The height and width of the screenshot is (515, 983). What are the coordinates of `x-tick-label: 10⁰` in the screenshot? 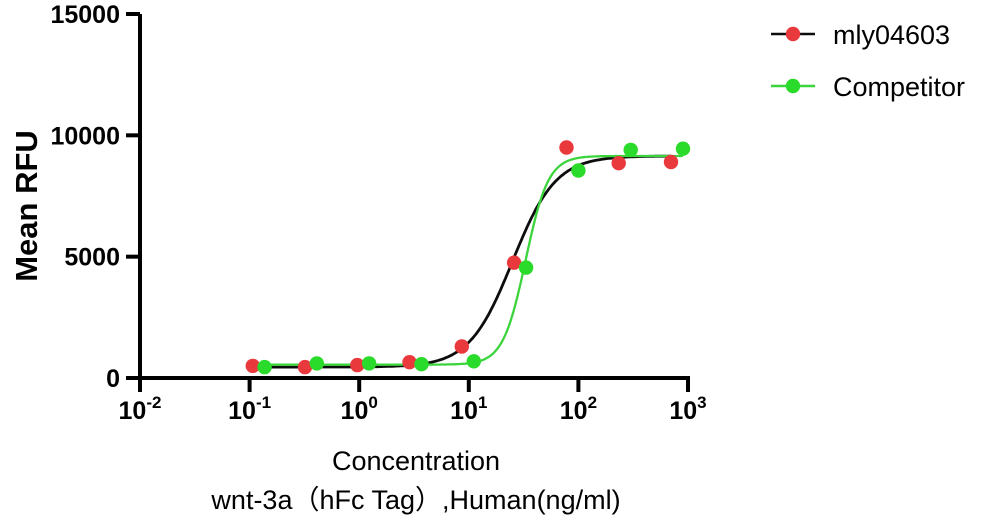 It's located at (359, 409).